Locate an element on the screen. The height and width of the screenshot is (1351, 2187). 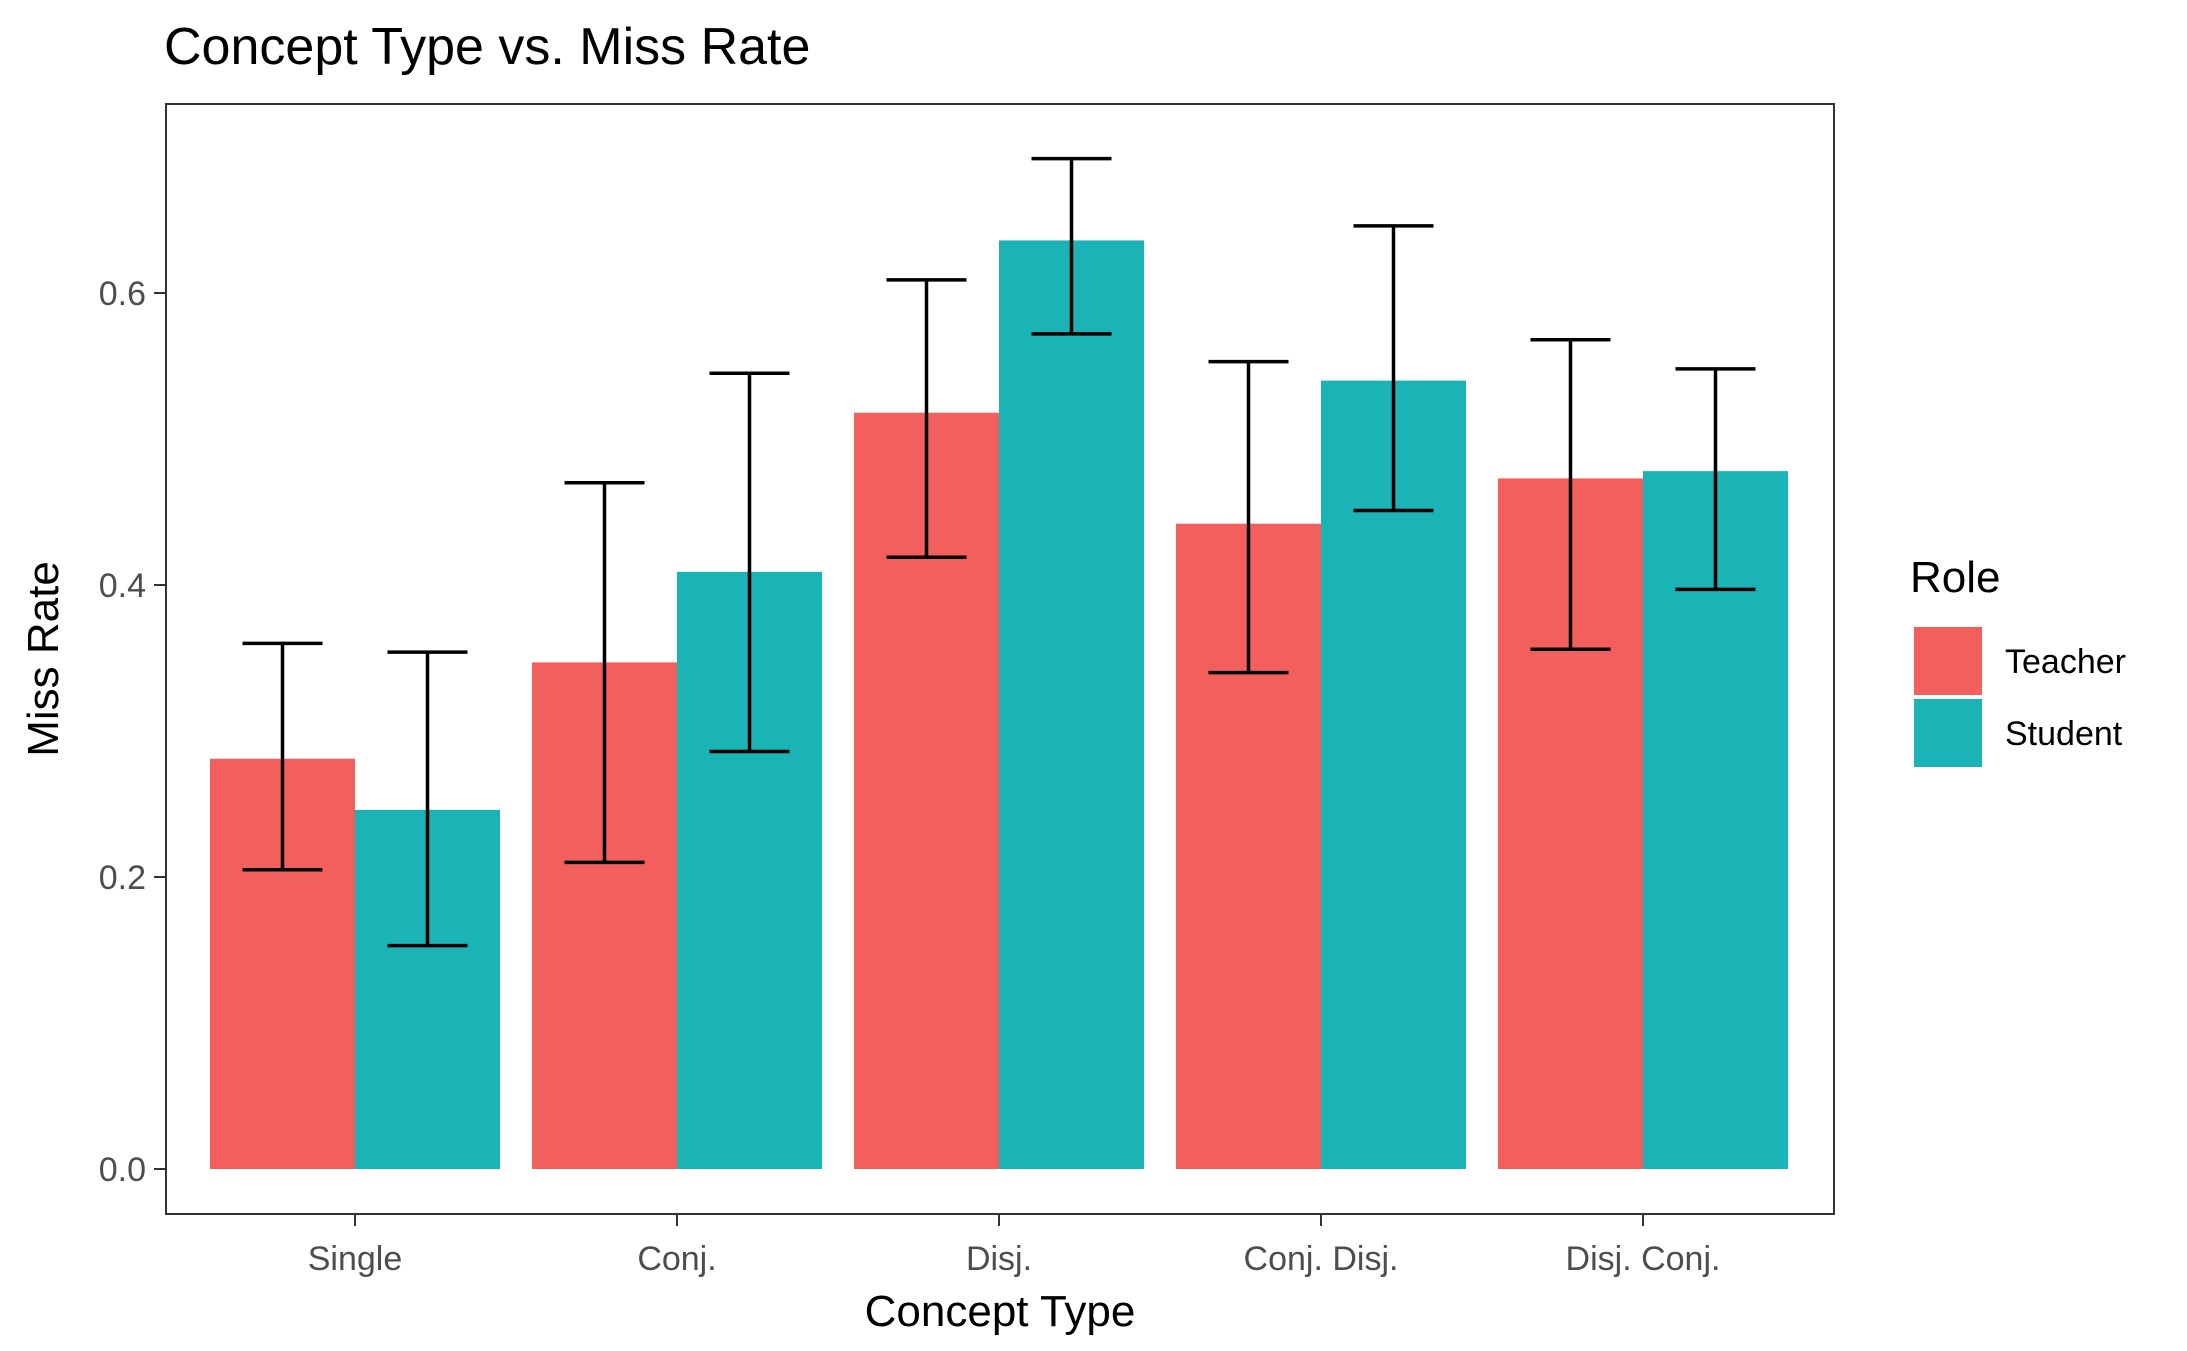
y-tick-label: 0.0 is located at coordinates (122, 1170).